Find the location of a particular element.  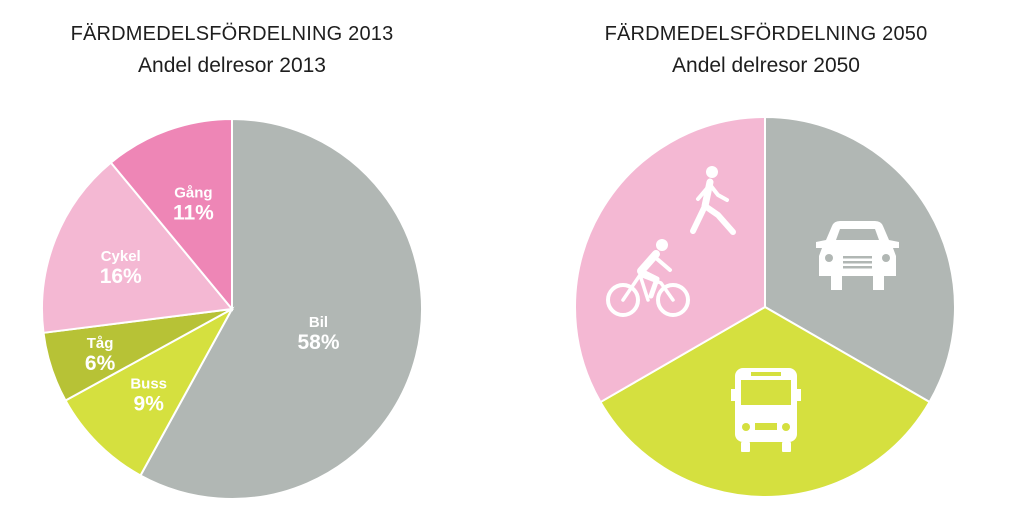

pie-2013-label-tag: Tåg 6% is located at coordinates (100, 355).